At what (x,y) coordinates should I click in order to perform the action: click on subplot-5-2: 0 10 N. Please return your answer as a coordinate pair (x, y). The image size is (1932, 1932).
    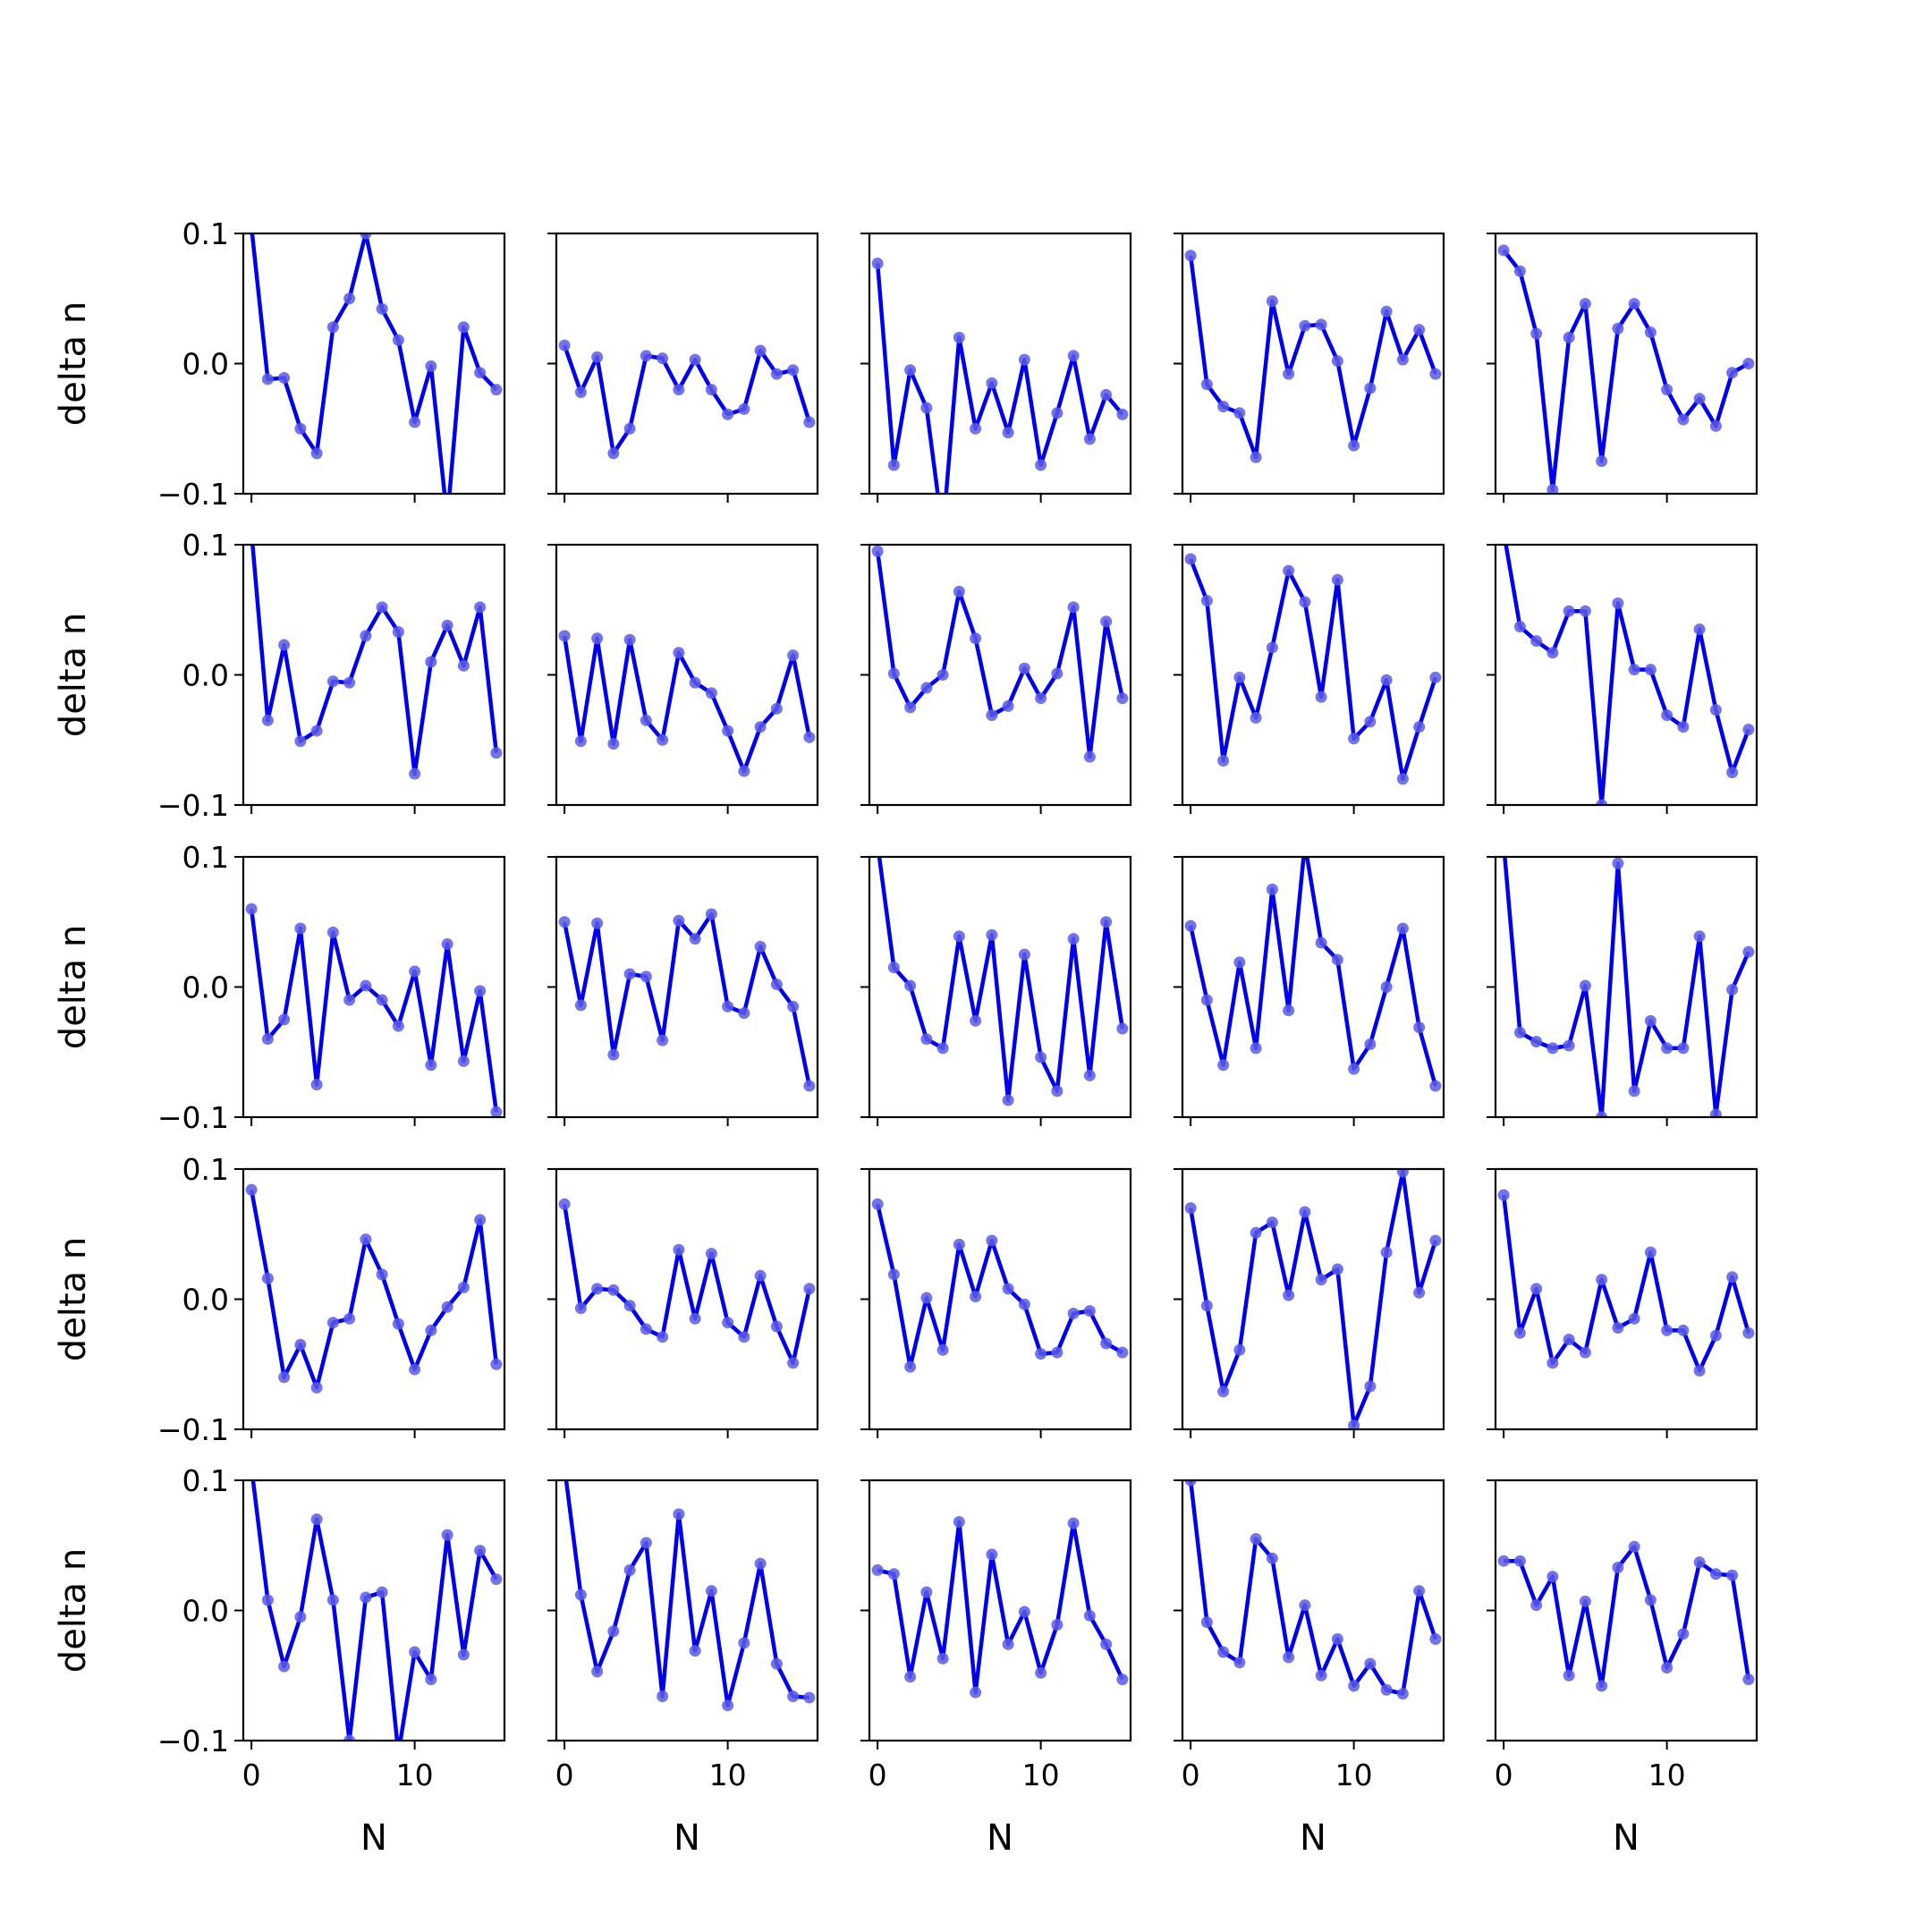
    Looking at the image, I should click on (683, 1669).